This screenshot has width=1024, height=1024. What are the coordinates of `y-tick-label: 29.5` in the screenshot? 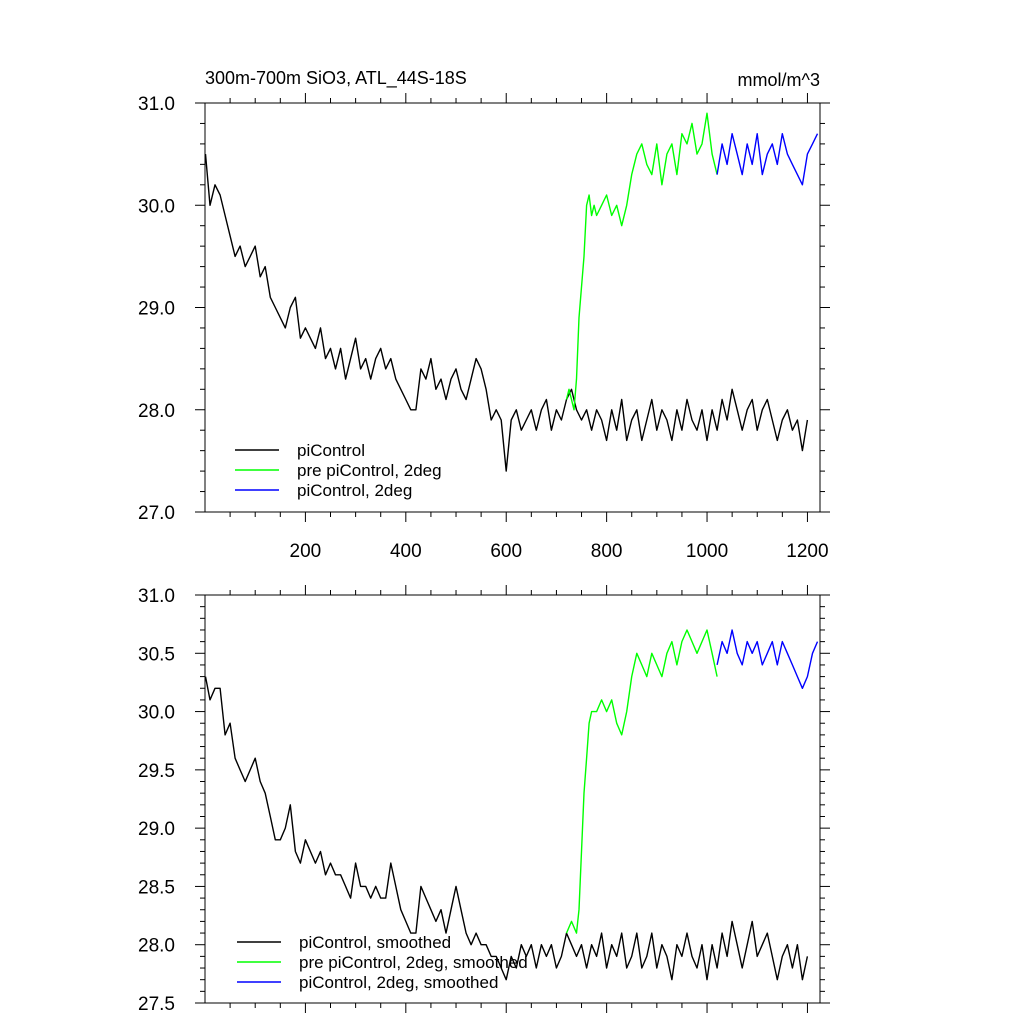 It's located at (156, 771).